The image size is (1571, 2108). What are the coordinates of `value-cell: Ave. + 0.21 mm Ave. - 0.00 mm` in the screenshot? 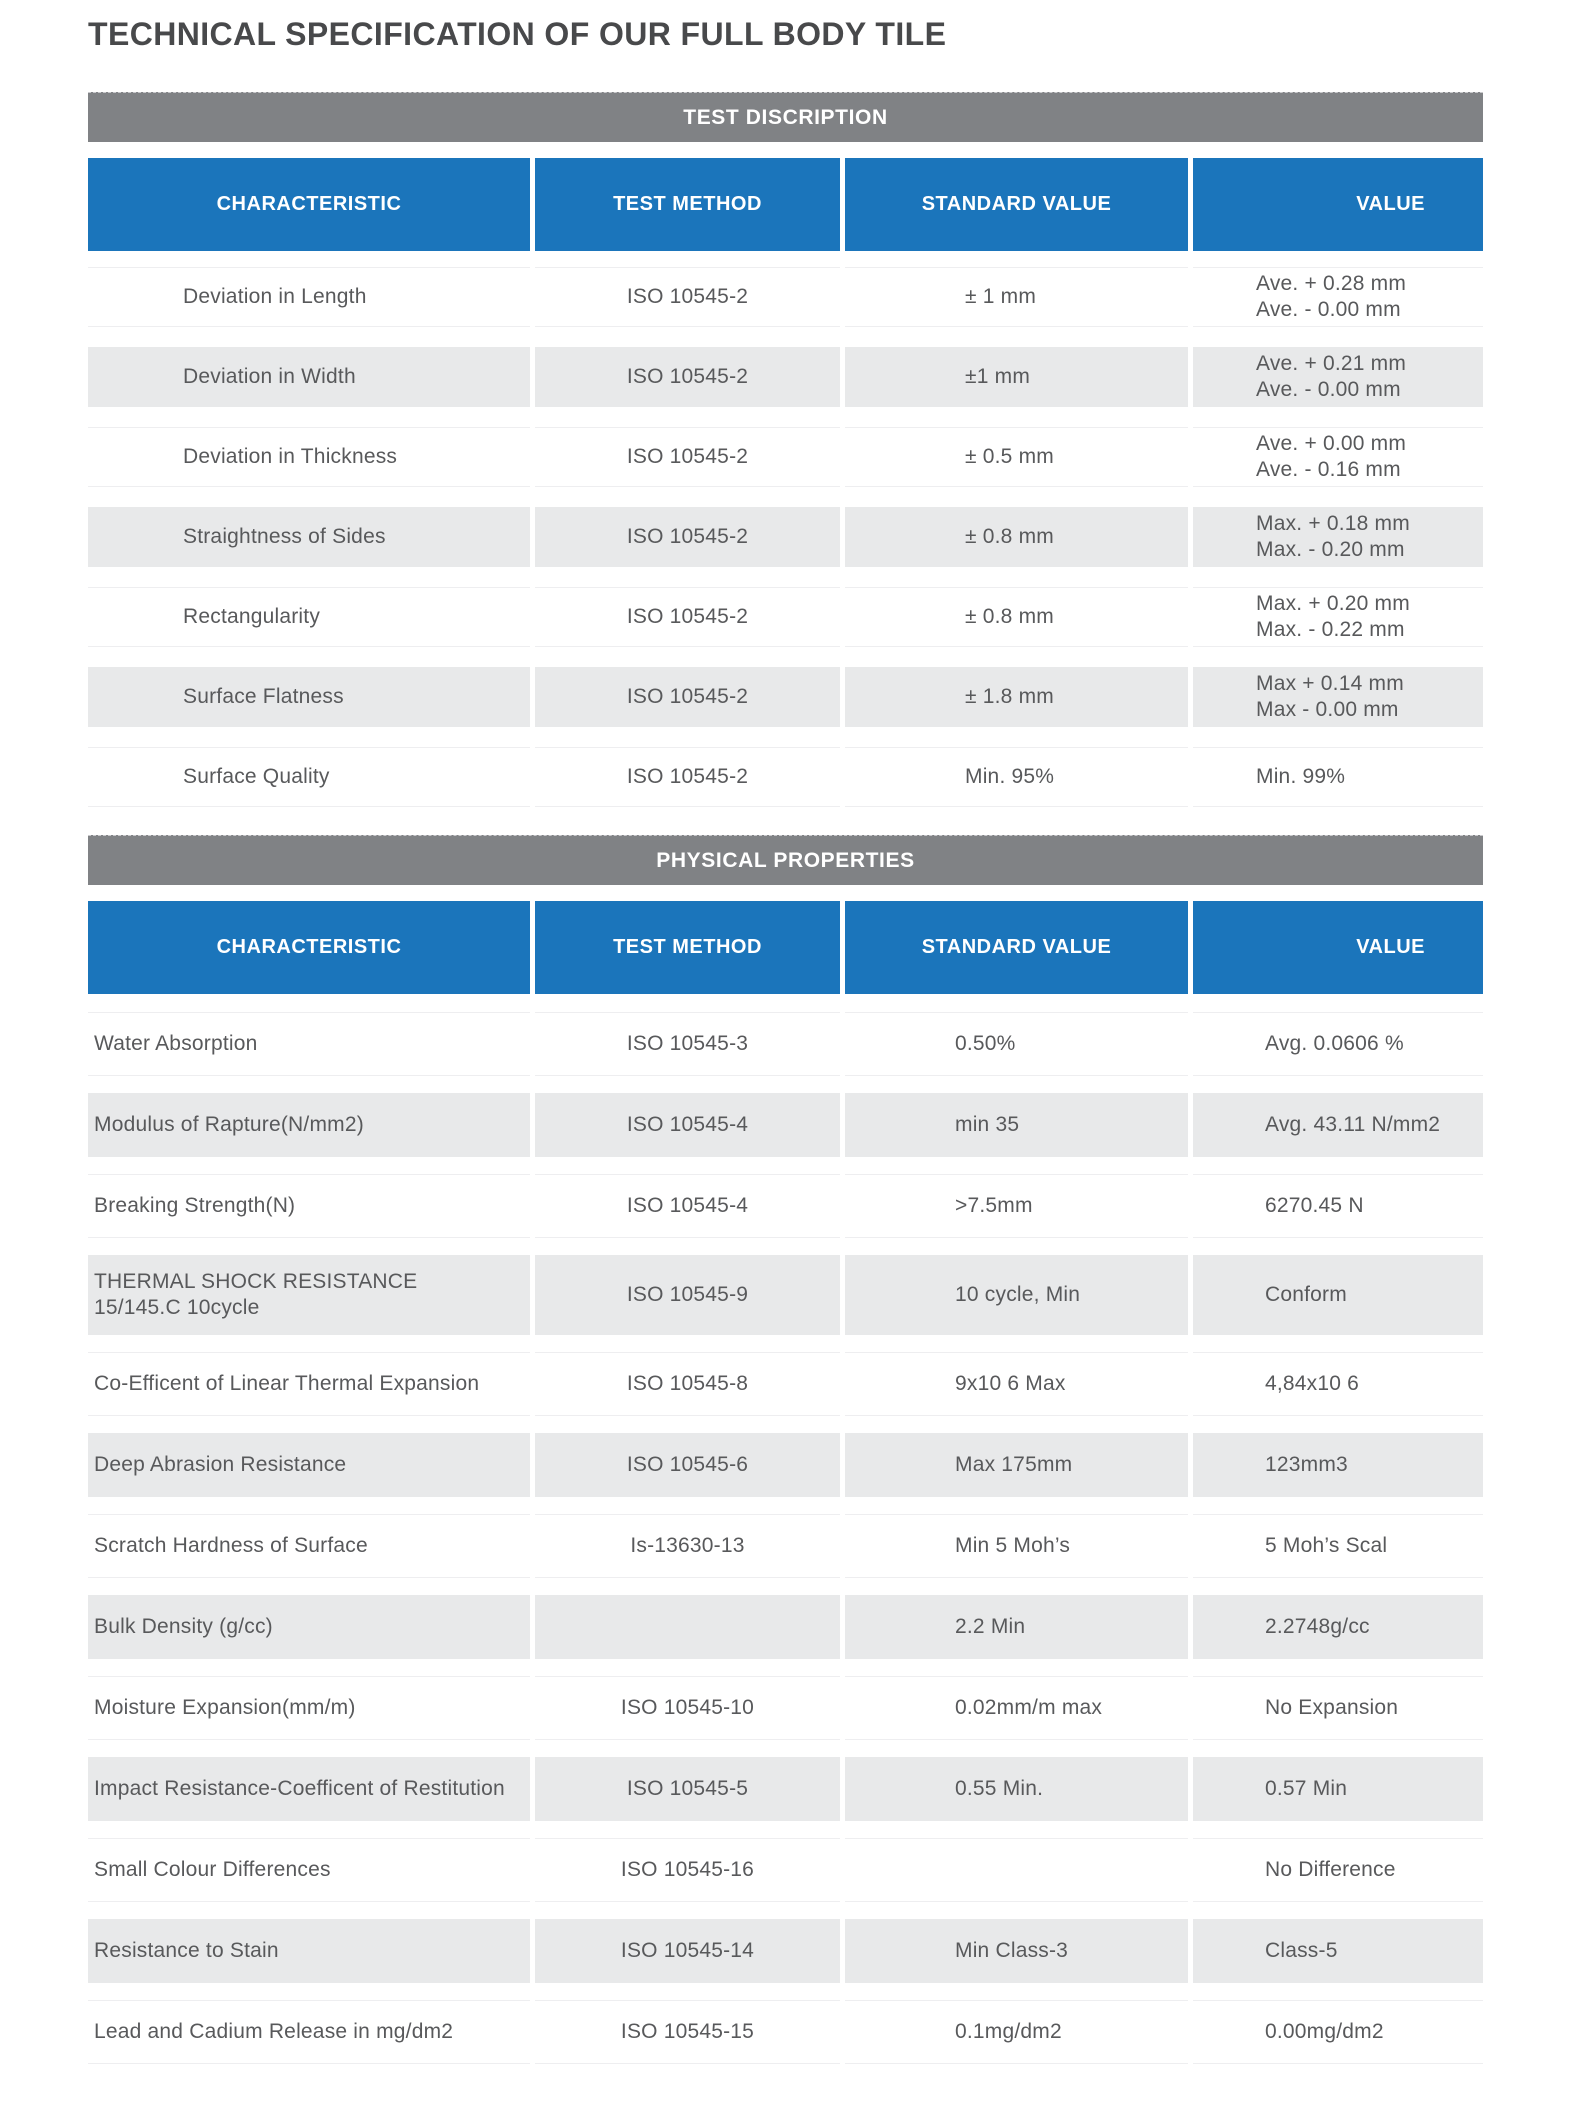 It's located at (1338, 377).